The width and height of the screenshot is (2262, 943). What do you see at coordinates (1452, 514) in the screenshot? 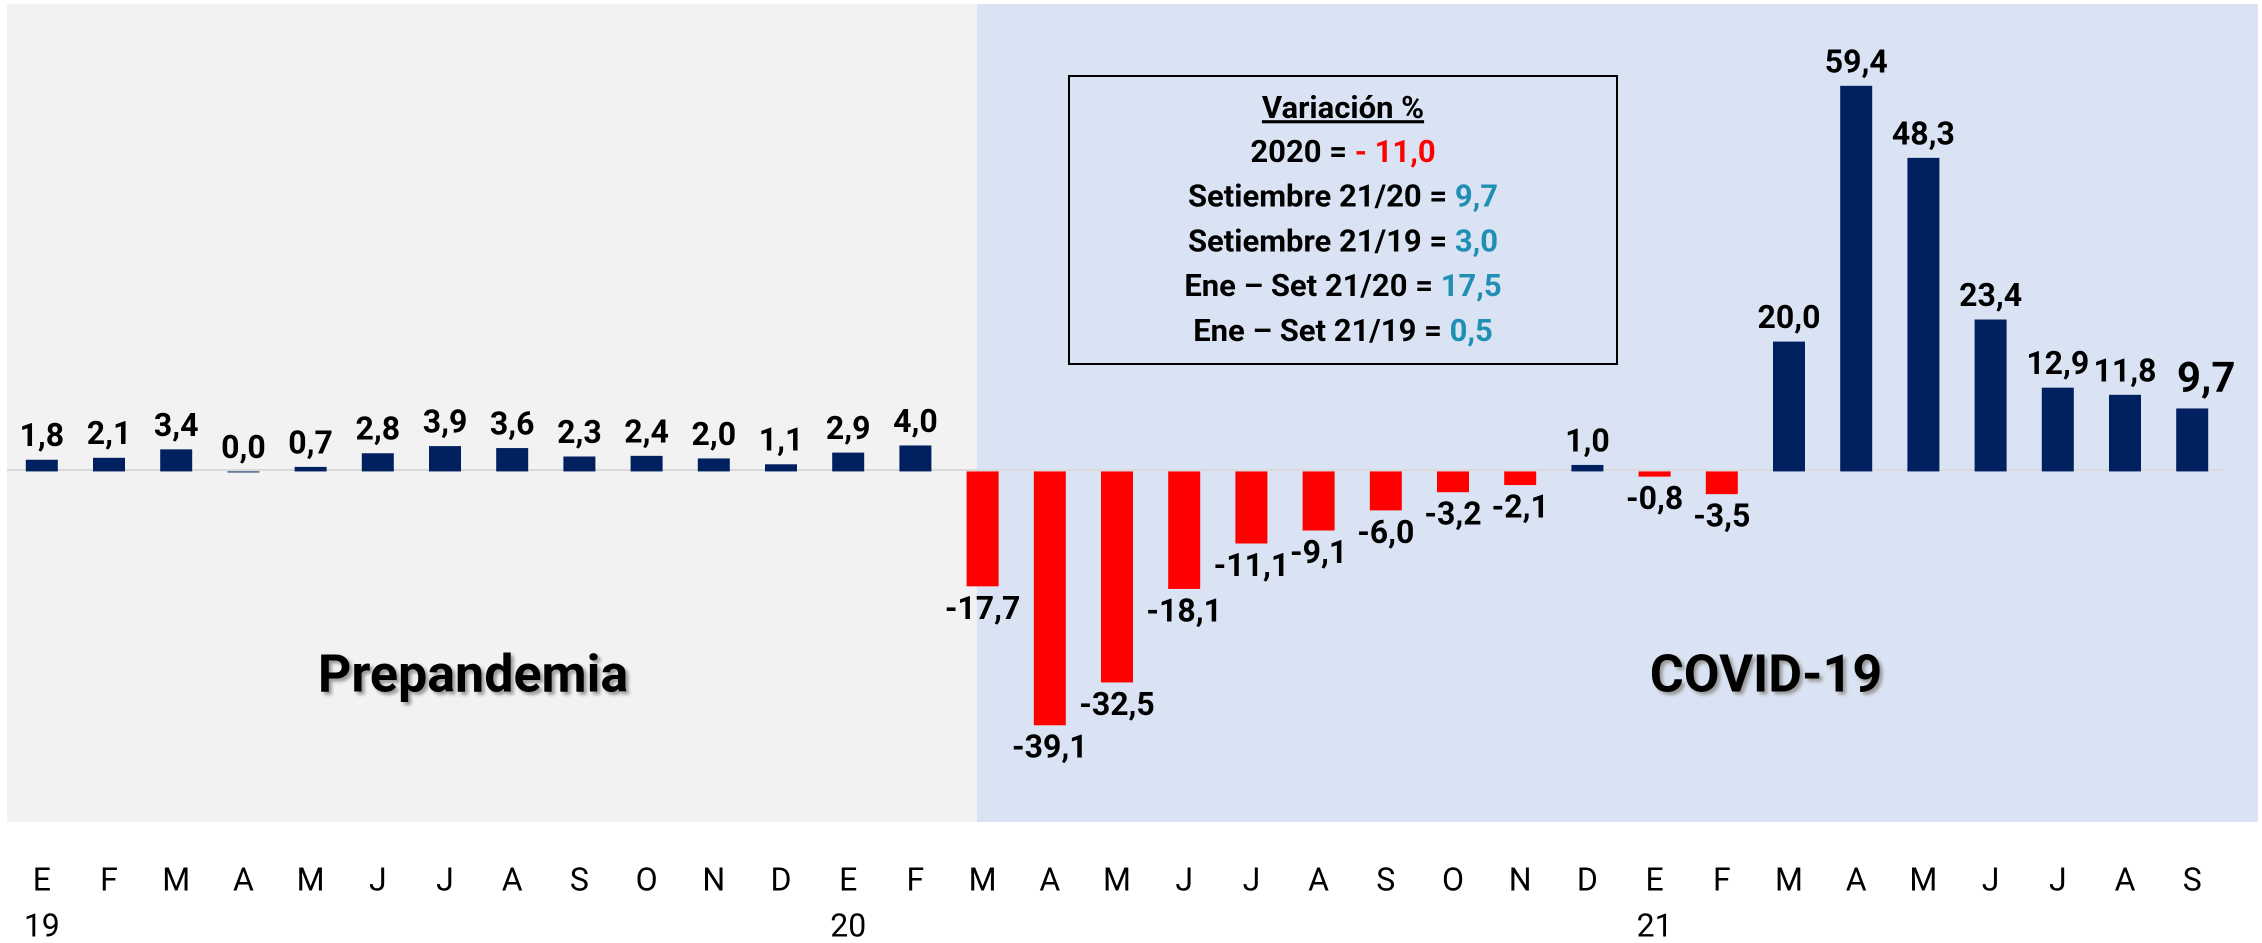
I see `value-label: -3,2` at bounding box center [1452, 514].